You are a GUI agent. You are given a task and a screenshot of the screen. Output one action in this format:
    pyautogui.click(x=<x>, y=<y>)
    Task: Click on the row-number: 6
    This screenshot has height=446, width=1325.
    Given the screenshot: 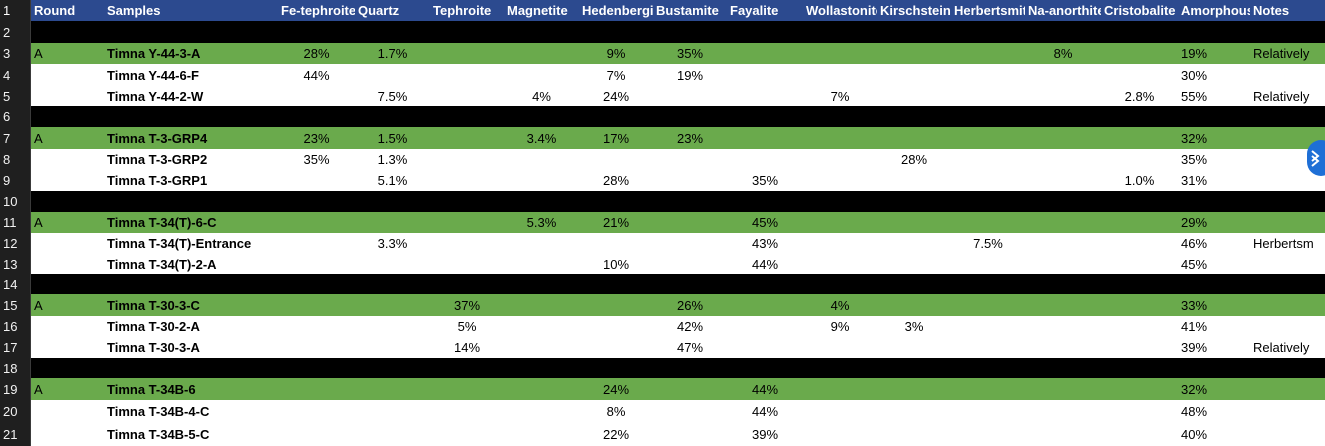 What is the action you would take?
    pyautogui.click(x=15, y=116)
    